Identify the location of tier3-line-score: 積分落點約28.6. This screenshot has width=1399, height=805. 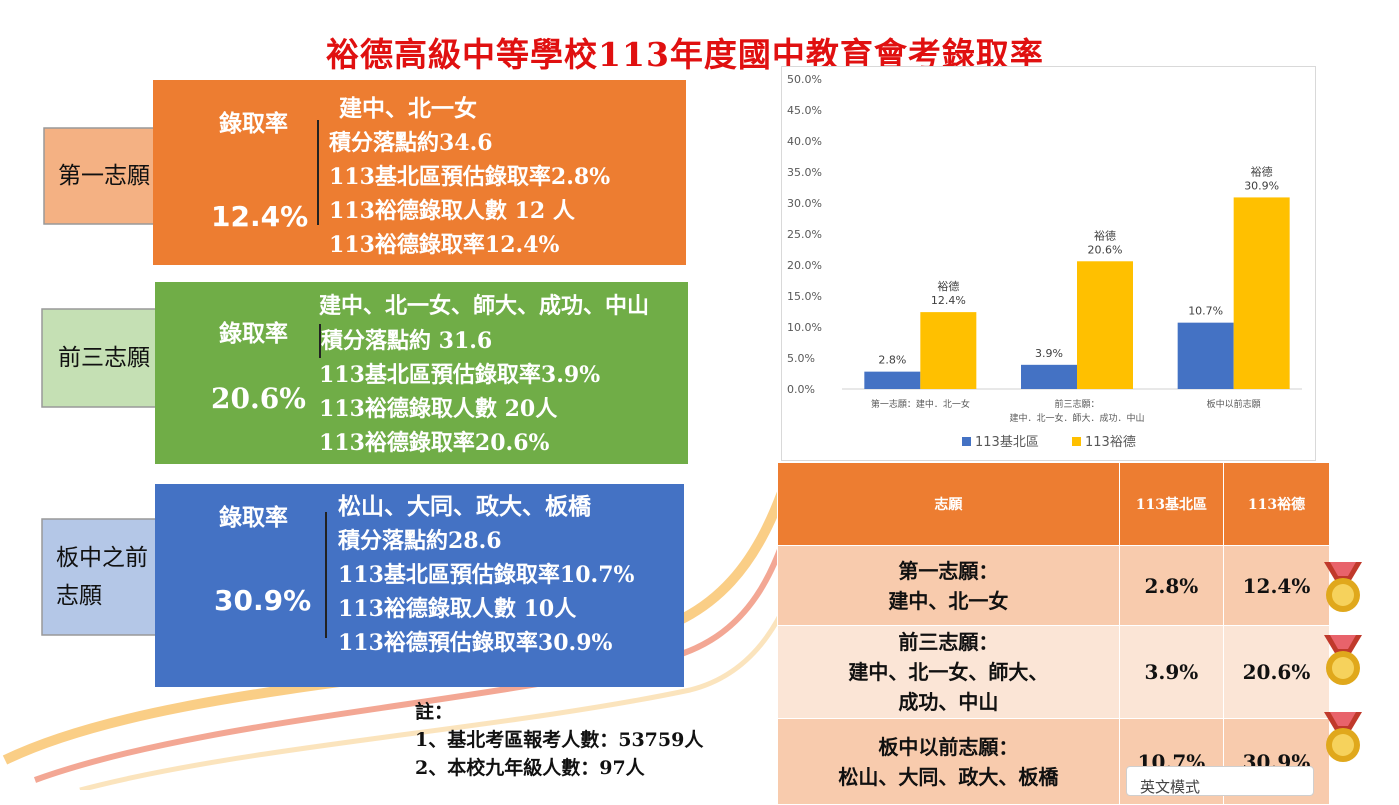
(420, 541).